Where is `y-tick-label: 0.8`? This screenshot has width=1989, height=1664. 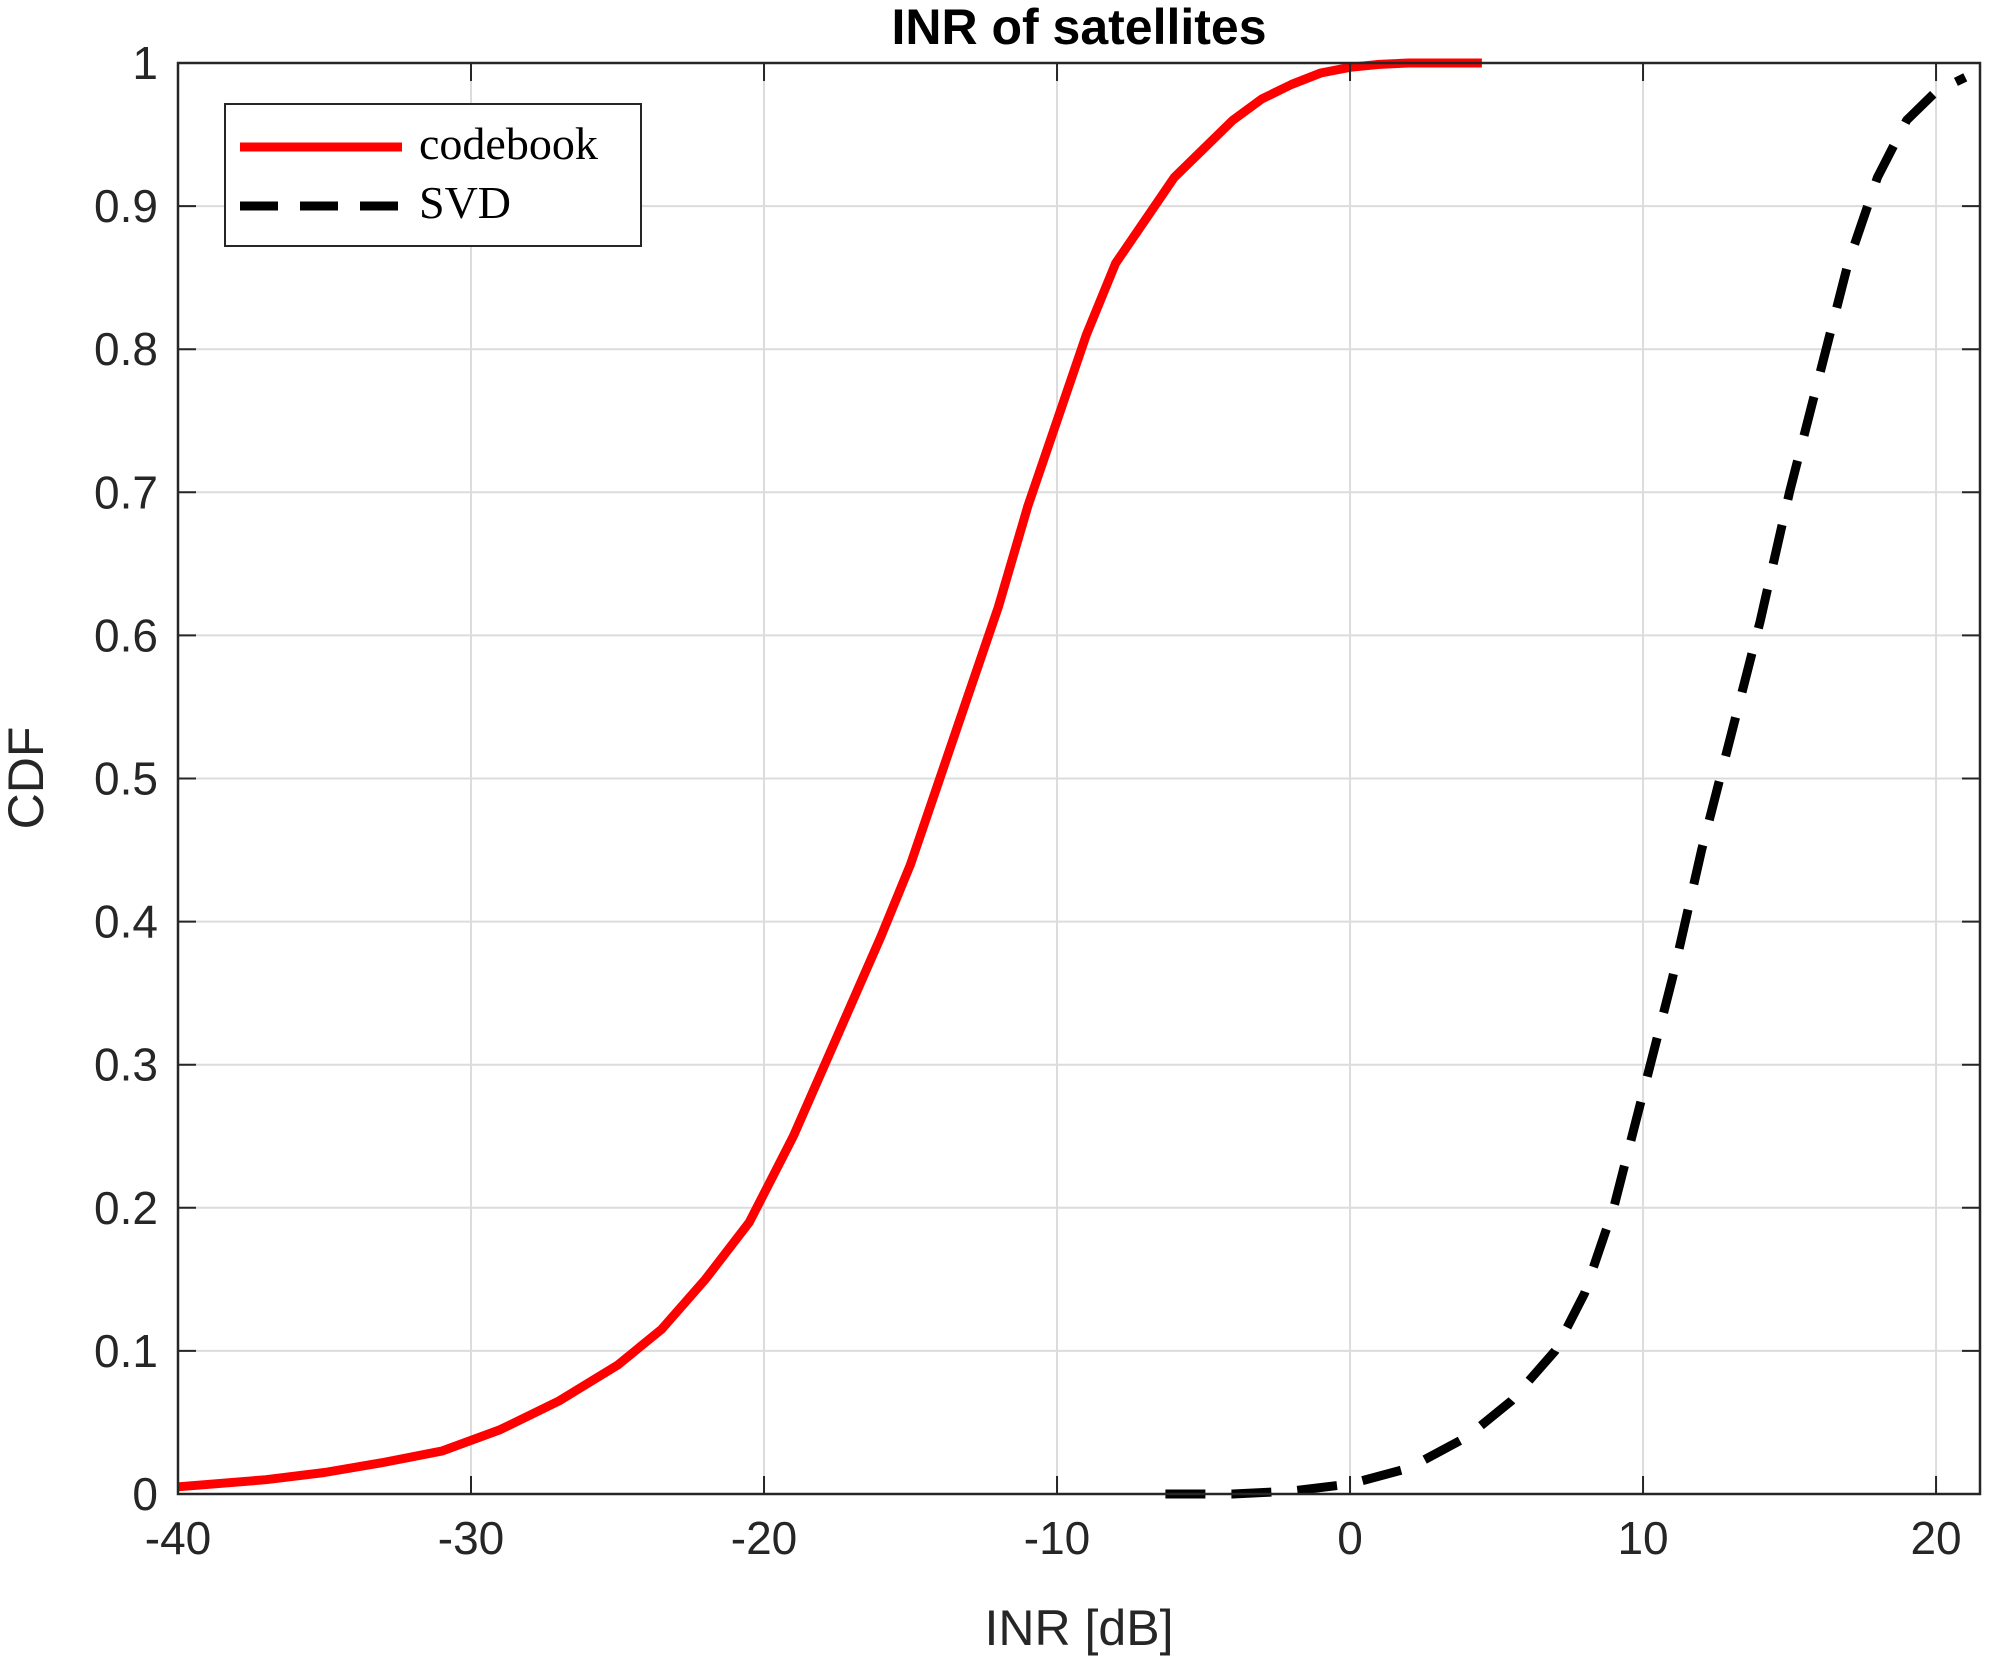
y-tick-label: 0.8 is located at coordinates (126, 349).